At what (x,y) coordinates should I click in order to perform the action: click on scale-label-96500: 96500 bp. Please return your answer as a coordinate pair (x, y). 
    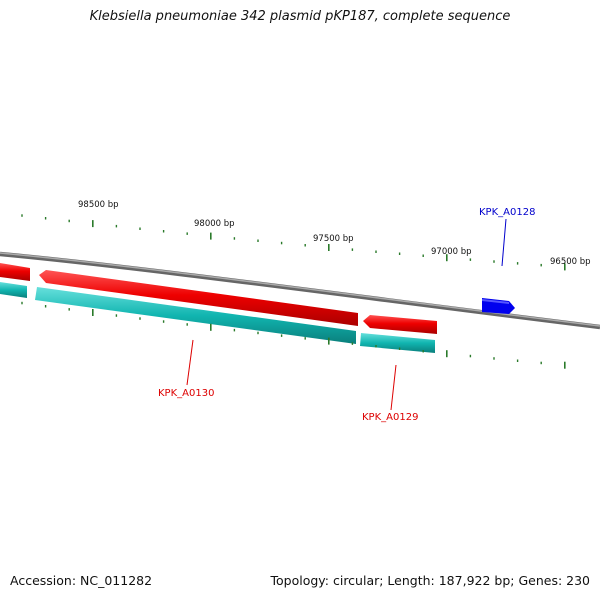
    Looking at the image, I should click on (570, 262).